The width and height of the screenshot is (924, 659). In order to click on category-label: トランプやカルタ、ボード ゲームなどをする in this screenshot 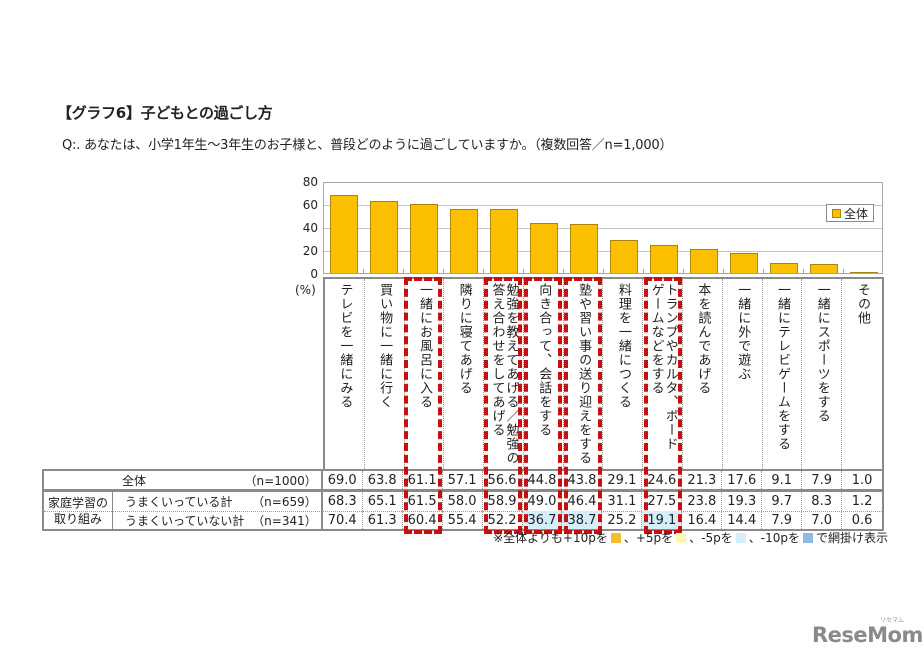, I will do `click(663, 376)`.